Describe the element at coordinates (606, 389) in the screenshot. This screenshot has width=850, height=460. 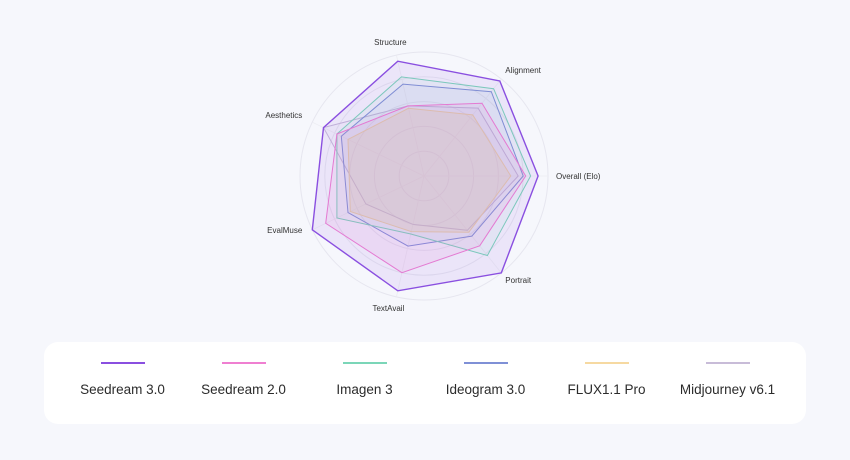
I see `legend-label: FLUX1.1 Pro` at that location.